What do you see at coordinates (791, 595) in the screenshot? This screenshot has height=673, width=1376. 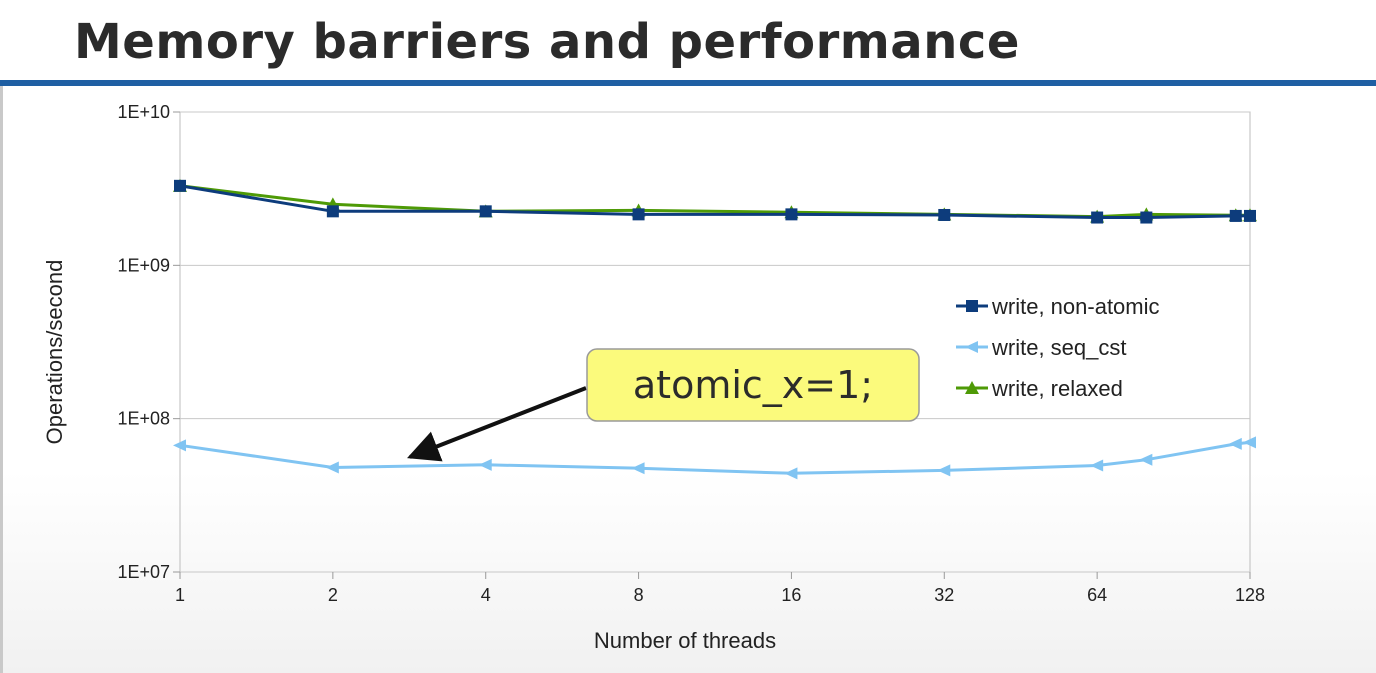 I see `x-tick-label: 16` at bounding box center [791, 595].